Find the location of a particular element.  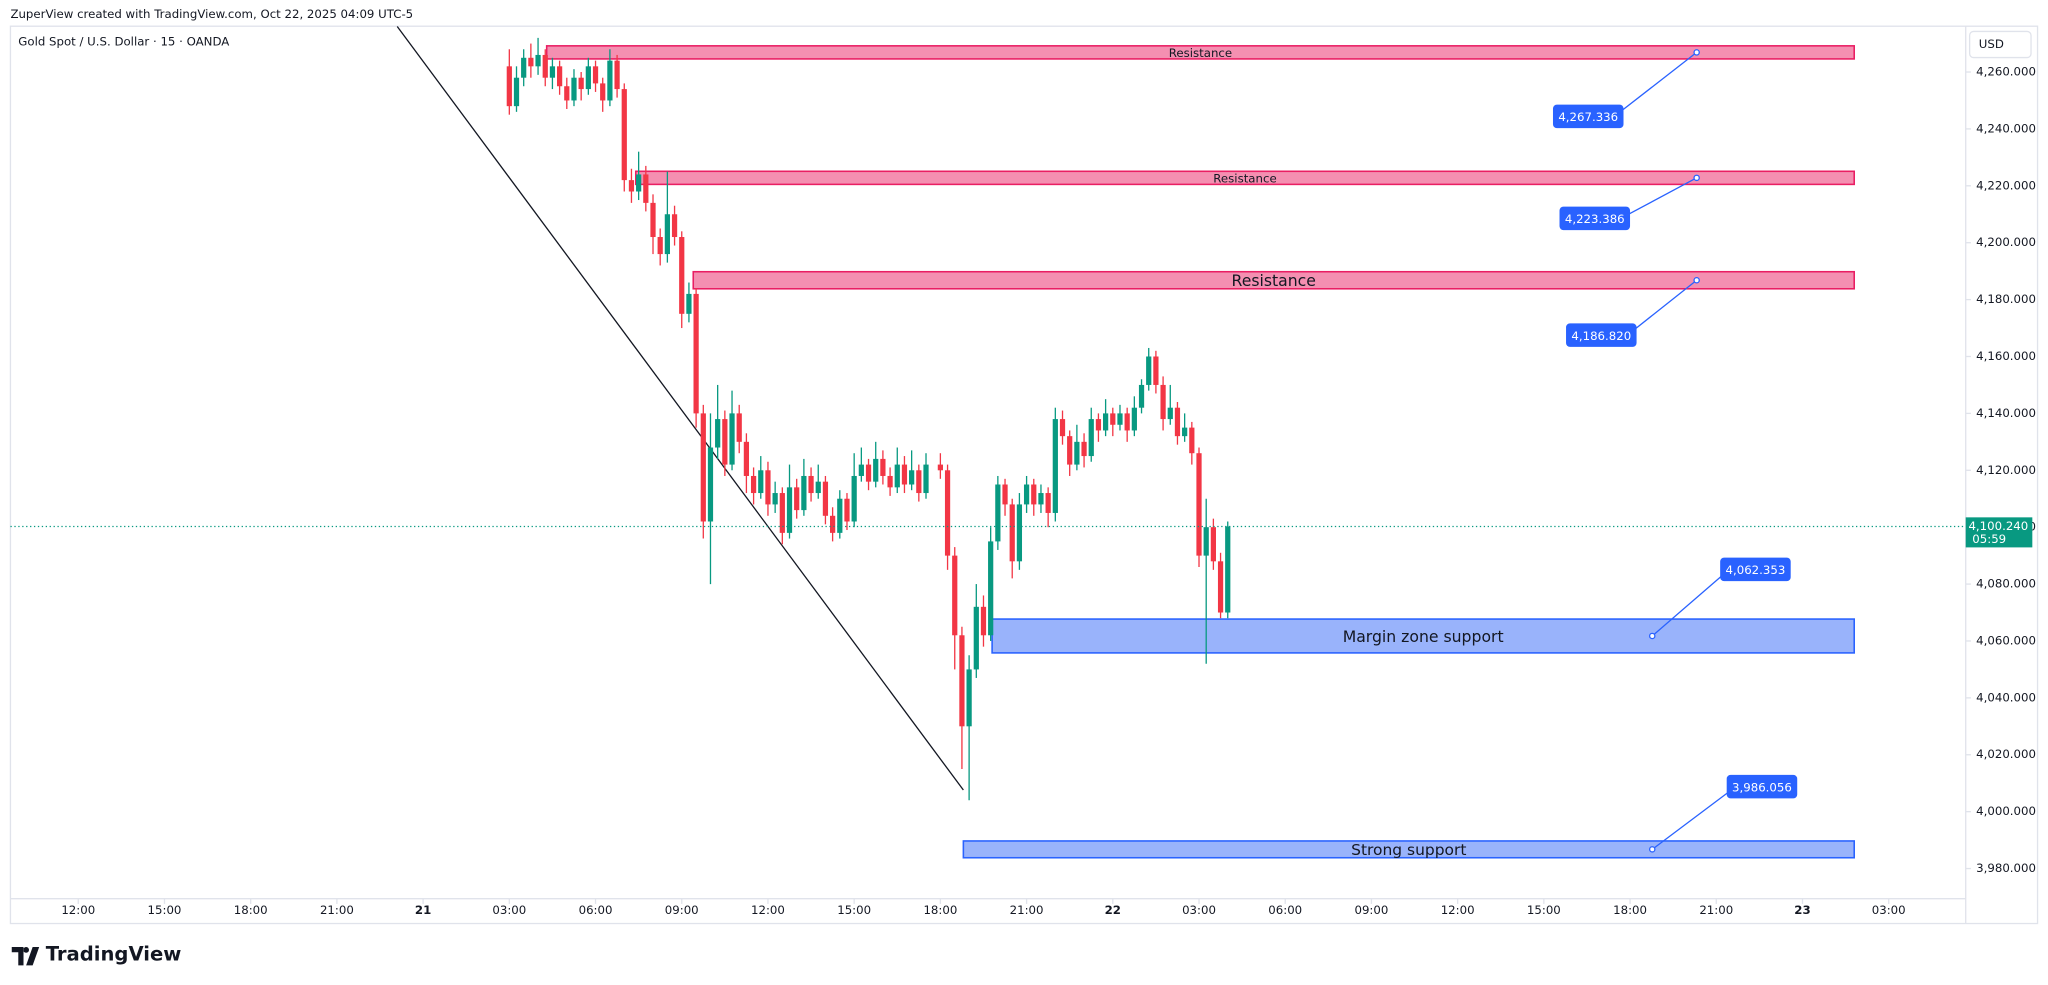

x-tick-label: 22 is located at coordinates (1113, 910).